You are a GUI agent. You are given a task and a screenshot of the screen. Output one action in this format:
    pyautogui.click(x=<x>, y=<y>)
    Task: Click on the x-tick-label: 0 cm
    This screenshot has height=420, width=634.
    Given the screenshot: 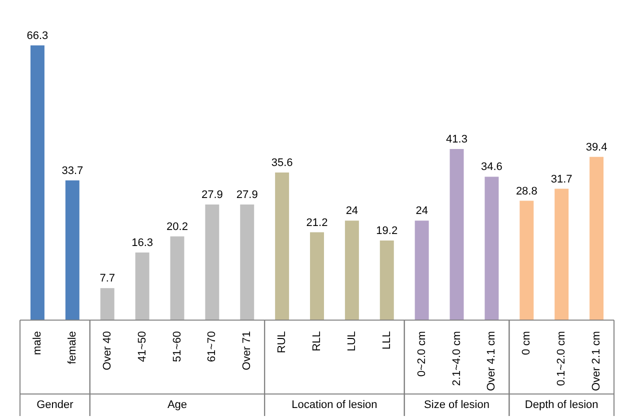 What is the action you would take?
    pyautogui.click(x=526, y=343)
    